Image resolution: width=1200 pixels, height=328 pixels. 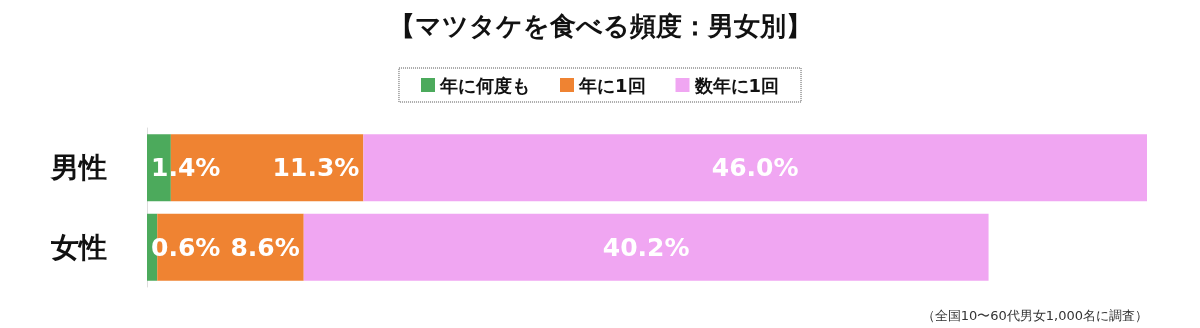 I want to click on legend-label: 数年に1回, so click(x=736, y=85).